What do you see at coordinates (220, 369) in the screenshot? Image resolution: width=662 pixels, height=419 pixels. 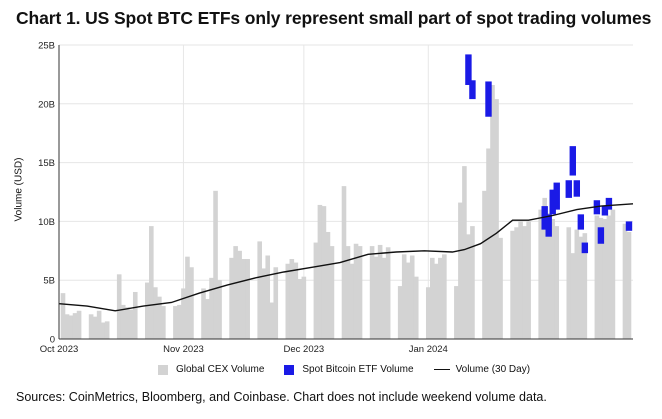 I see `legend-label-cex: Global CEX Volume` at bounding box center [220, 369].